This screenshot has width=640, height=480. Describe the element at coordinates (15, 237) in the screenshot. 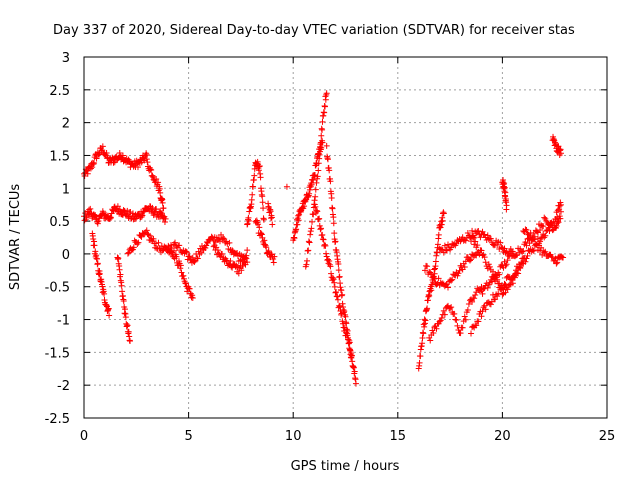

I see `y-axis-label: SDTVAR / TECUs` at that location.